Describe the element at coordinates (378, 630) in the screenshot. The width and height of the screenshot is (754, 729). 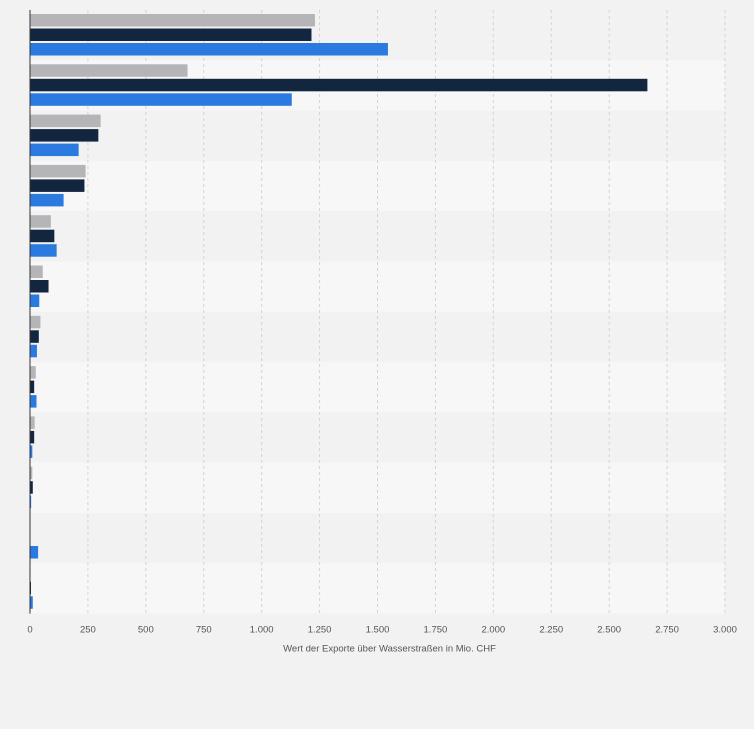
I see `x-tick-label: 1.500` at that location.